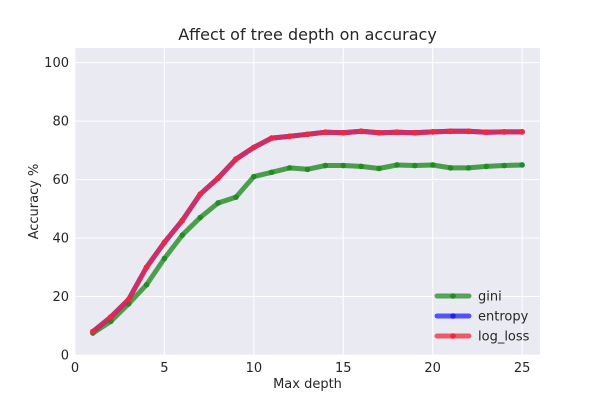 The height and width of the screenshot is (400, 600). What do you see at coordinates (343, 368) in the screenshot?
I see `x-tick-label: 15` at bounding box center [343, 368].